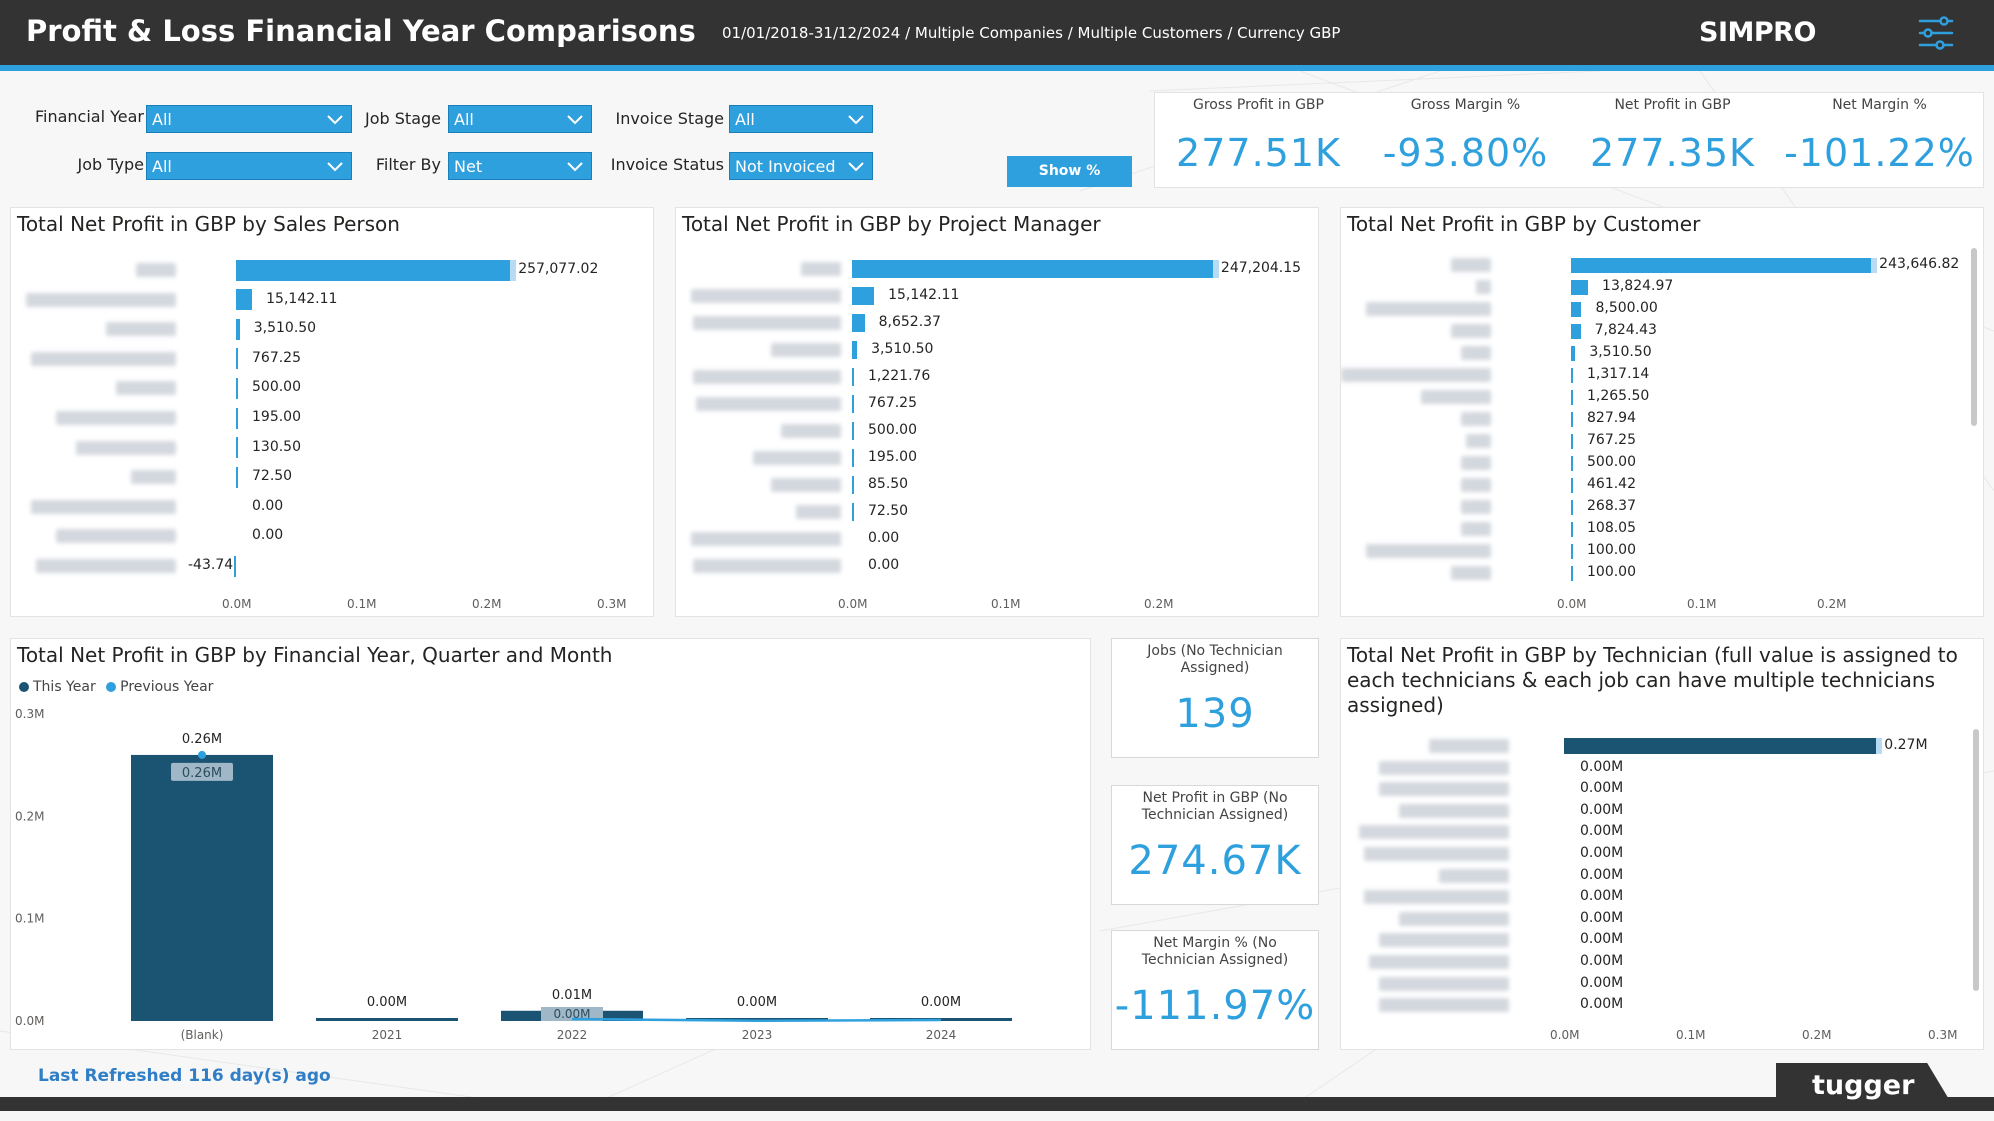  I want to click on data-label: 461.42, so click(1611, 484).